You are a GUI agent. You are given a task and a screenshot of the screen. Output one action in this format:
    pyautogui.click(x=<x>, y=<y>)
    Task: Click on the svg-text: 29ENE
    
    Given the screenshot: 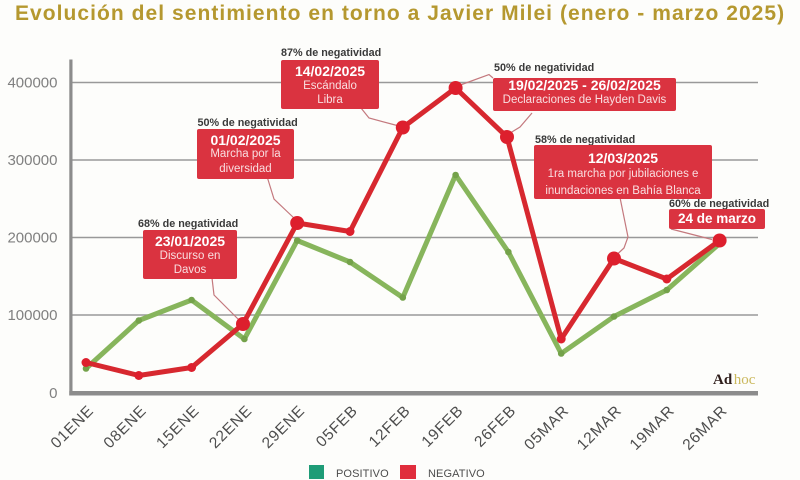 What is the action you would take?
    pyautogui.click(x=284, y=427)
    